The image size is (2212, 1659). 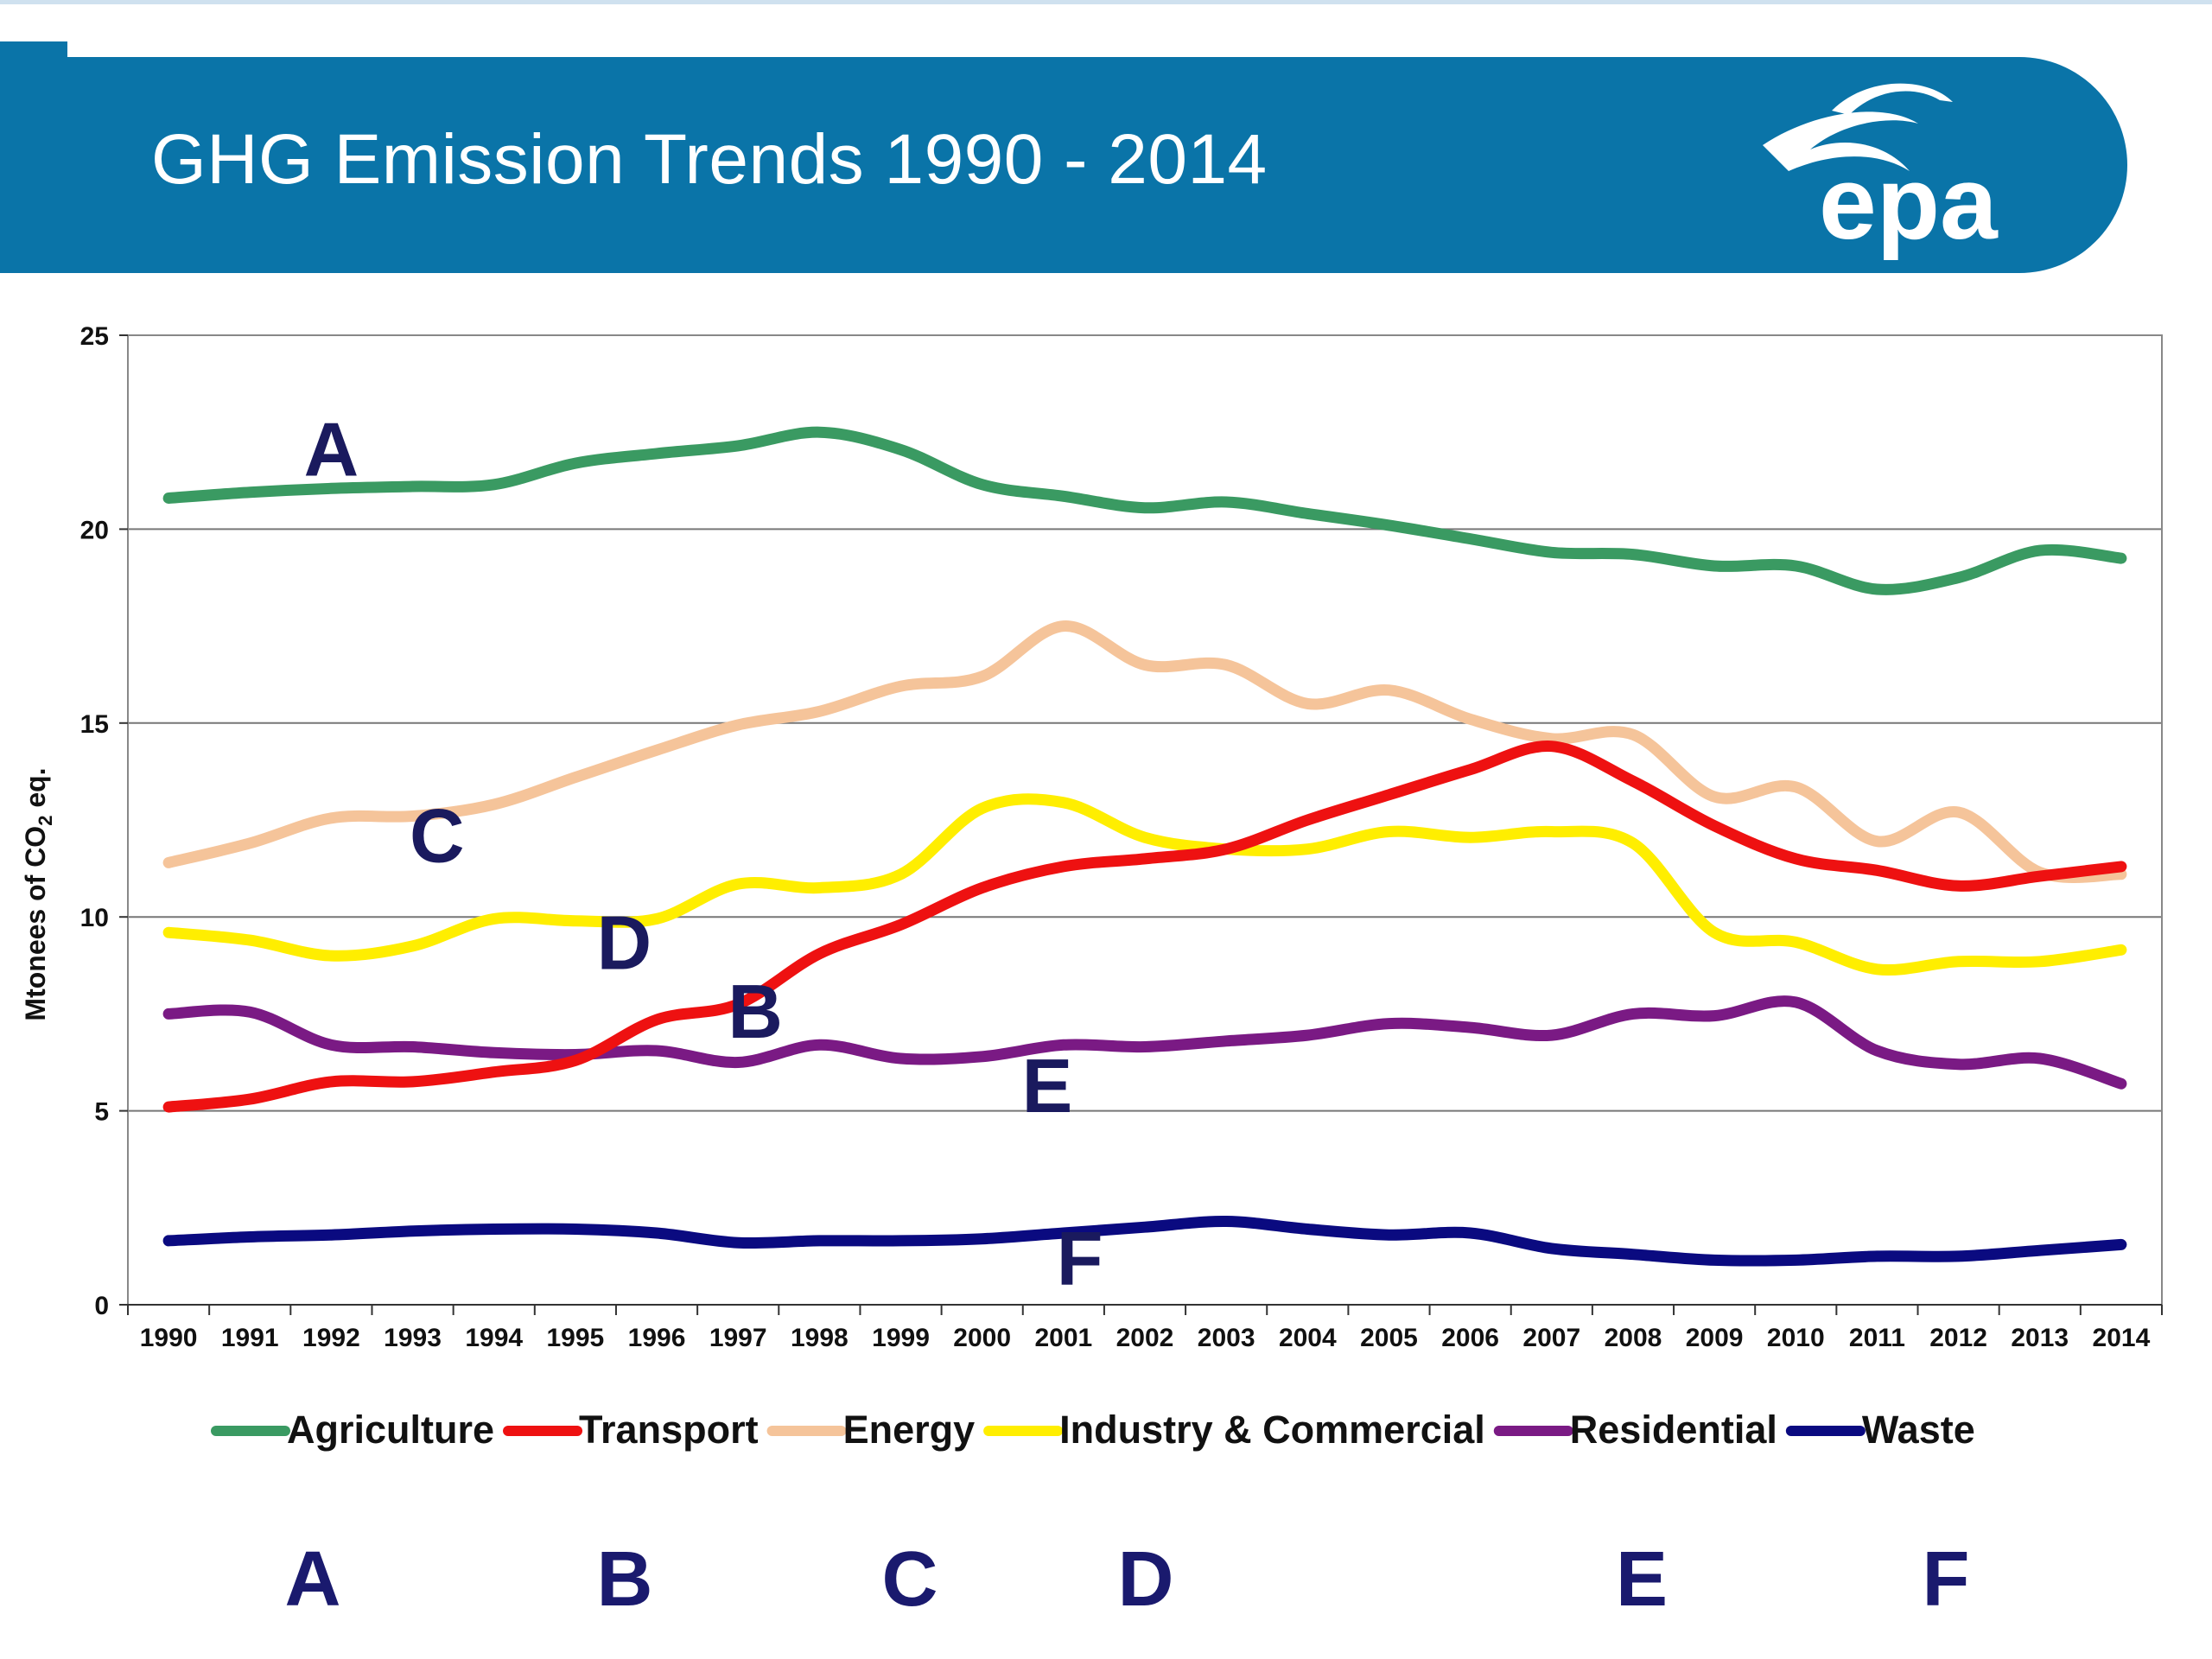 I want to click on x-tick-label: 2007, so click(x=1551, y=1338).